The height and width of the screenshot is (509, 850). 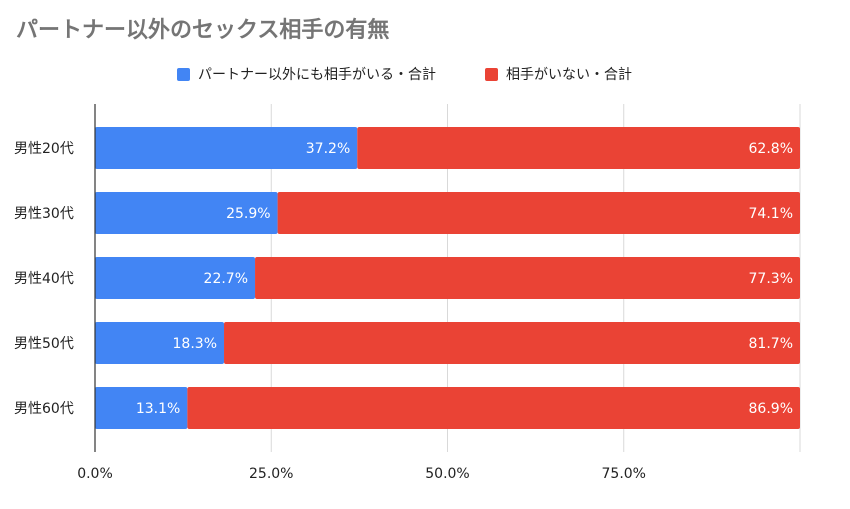 I want to click on data-label: 22.7%, so click(x=226, y=279).